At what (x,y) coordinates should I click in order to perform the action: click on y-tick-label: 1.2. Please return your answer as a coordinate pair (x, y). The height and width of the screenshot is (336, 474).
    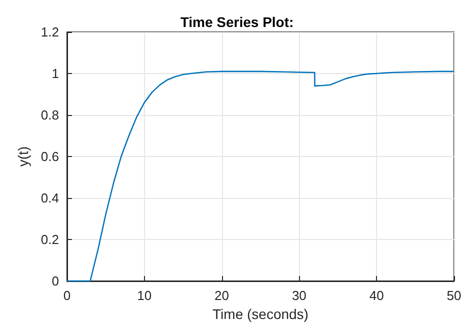
    Looking at the image, I should click on (49, 32).